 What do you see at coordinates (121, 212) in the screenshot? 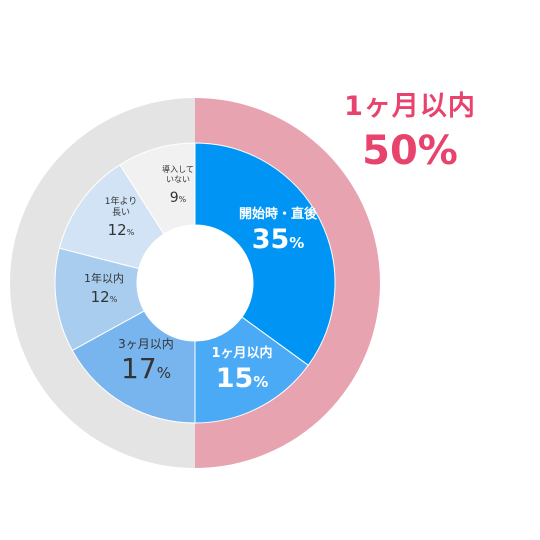
I see `slice-label-text: 長い` at bounding box center [121, 212].